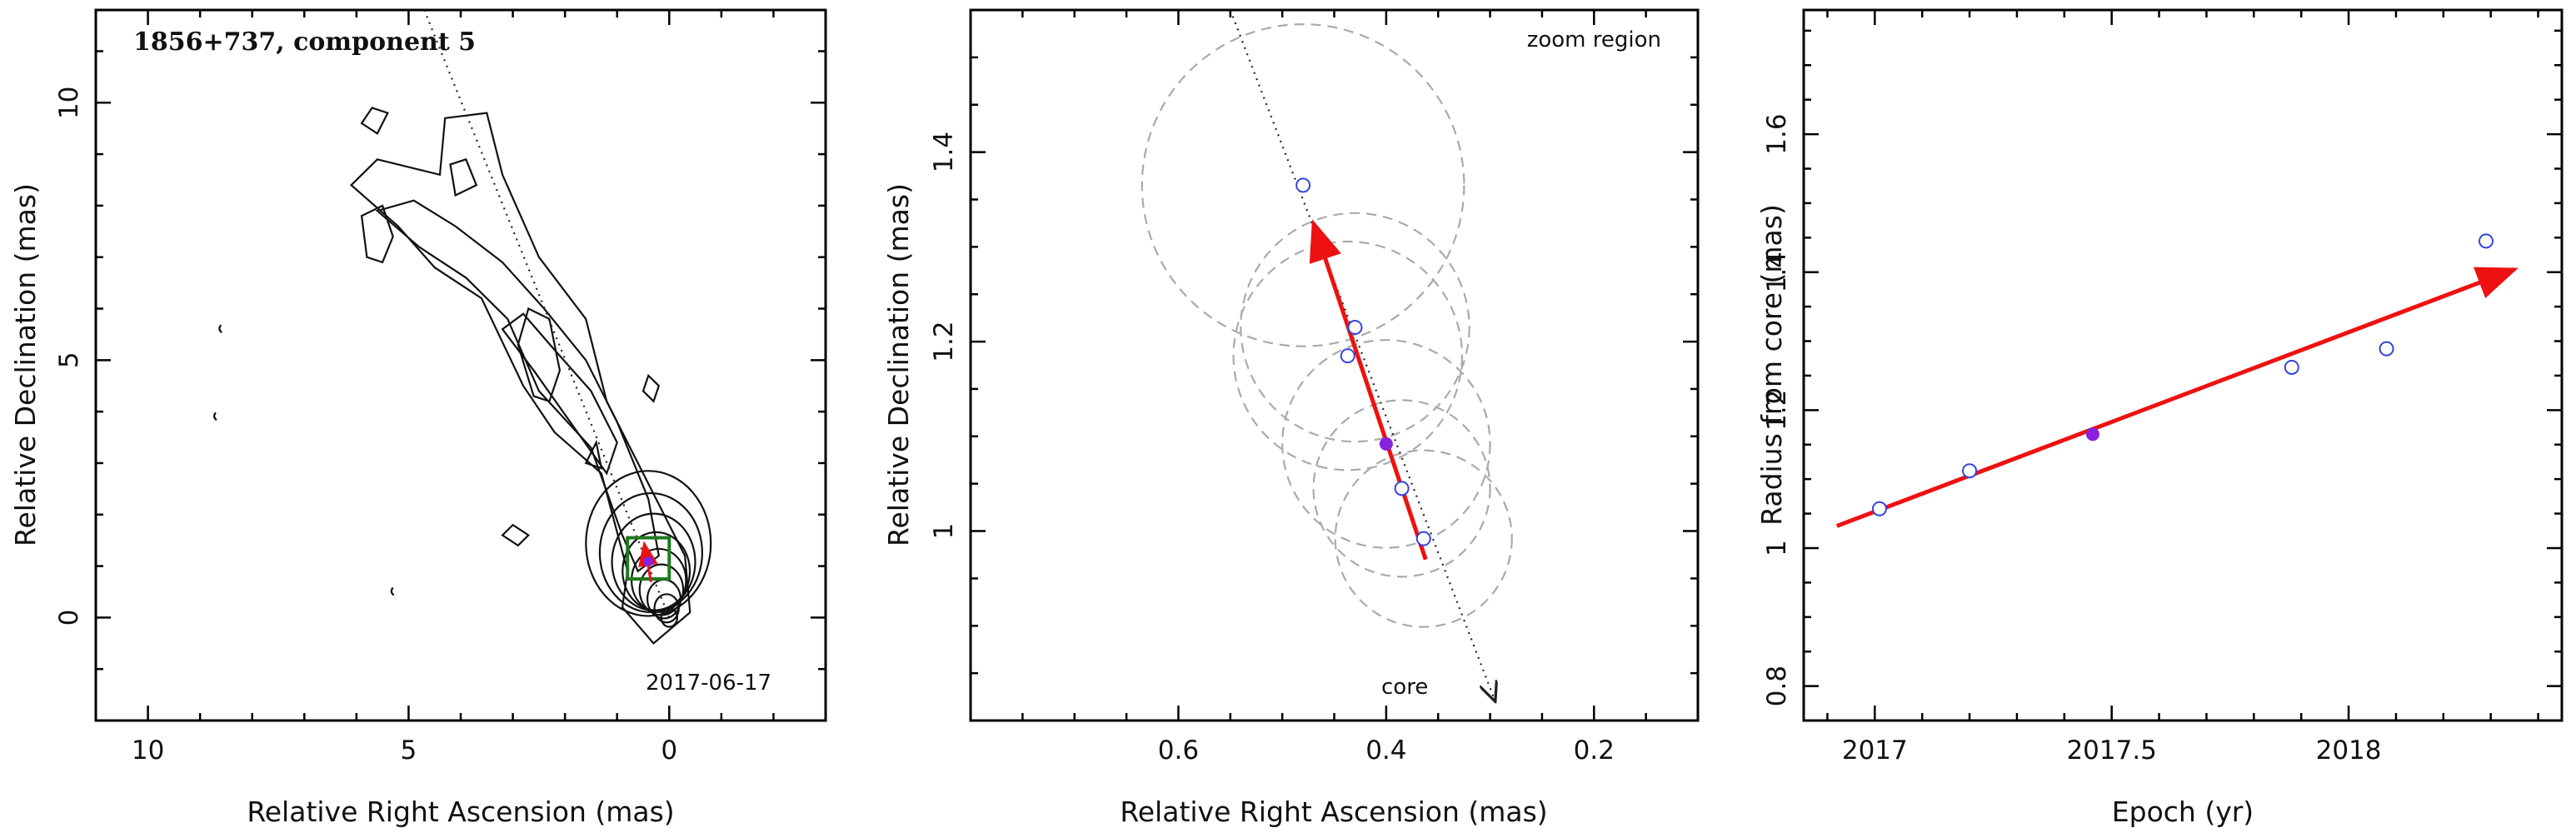  I want to click on component-marker, so click(648, 561).